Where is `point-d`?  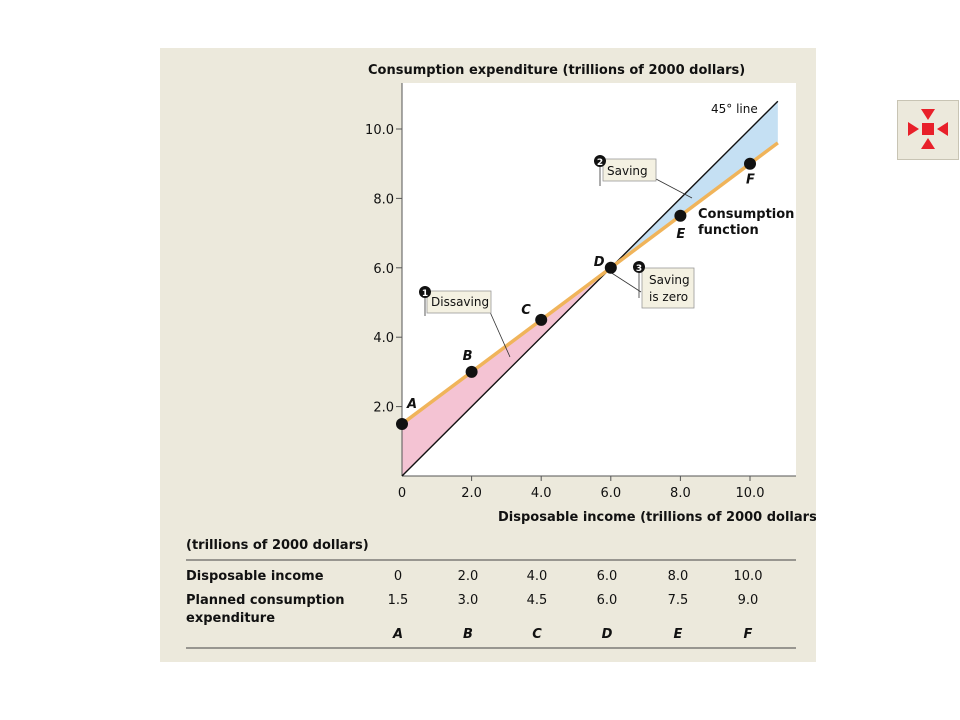
point-d is located at coordinates (610, 267).